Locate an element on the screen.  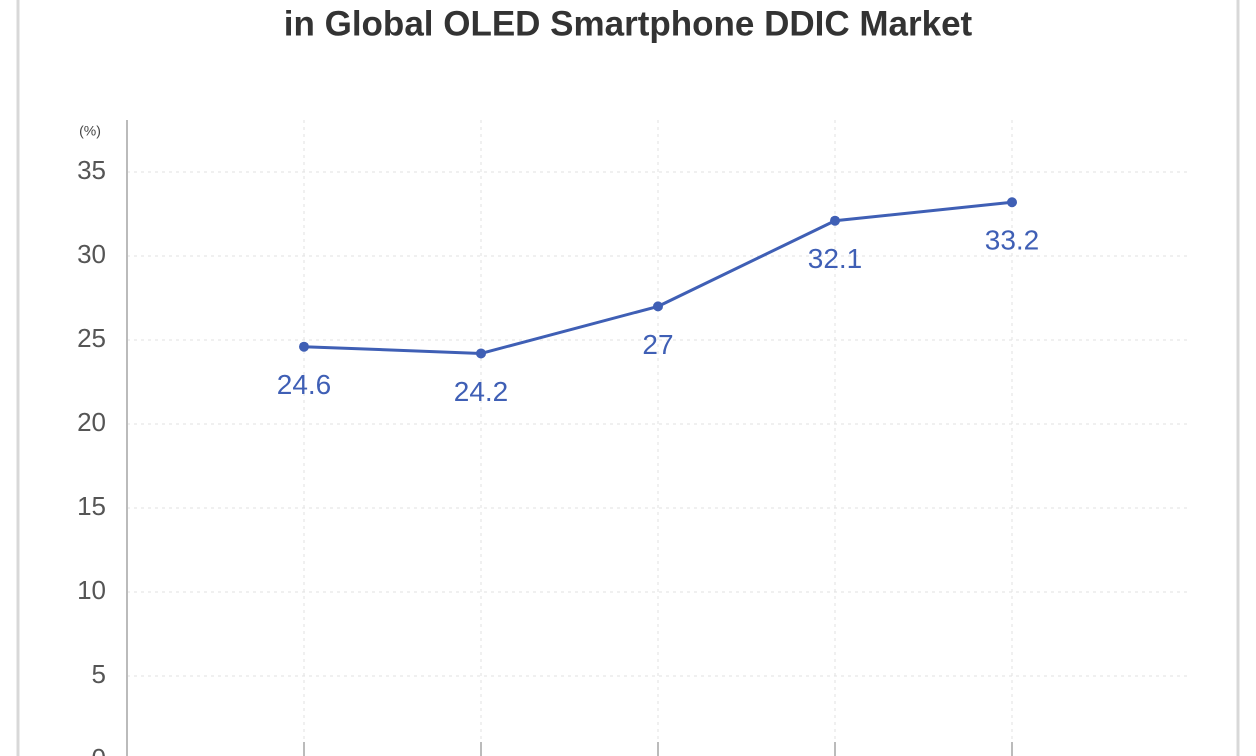
y-tick-label: 15 is located at coordinates (91, 506).